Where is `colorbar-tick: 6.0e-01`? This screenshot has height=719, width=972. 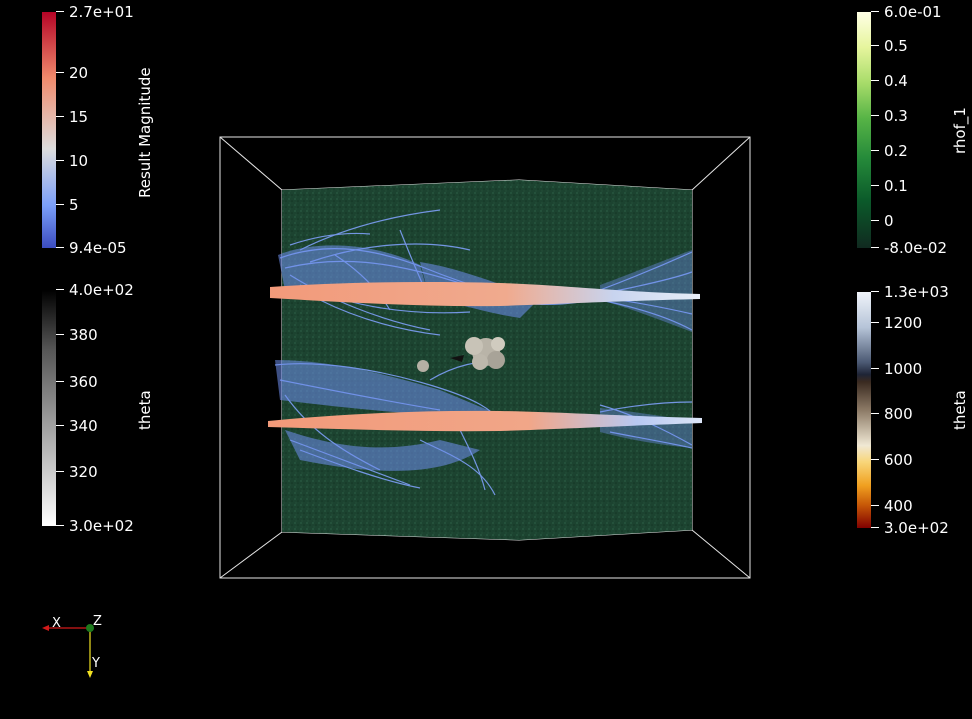
colorbar-tick: 6.0e-01 is located at coordinates (906, 12).